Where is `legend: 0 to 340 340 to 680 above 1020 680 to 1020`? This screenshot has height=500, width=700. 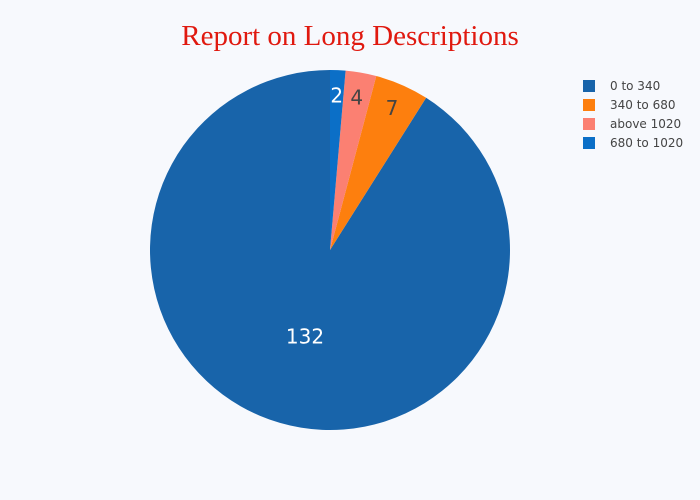 legend: 0 to 340 340 to 680 above 1020 680 to 1020 is located at coordinates (631, 114).